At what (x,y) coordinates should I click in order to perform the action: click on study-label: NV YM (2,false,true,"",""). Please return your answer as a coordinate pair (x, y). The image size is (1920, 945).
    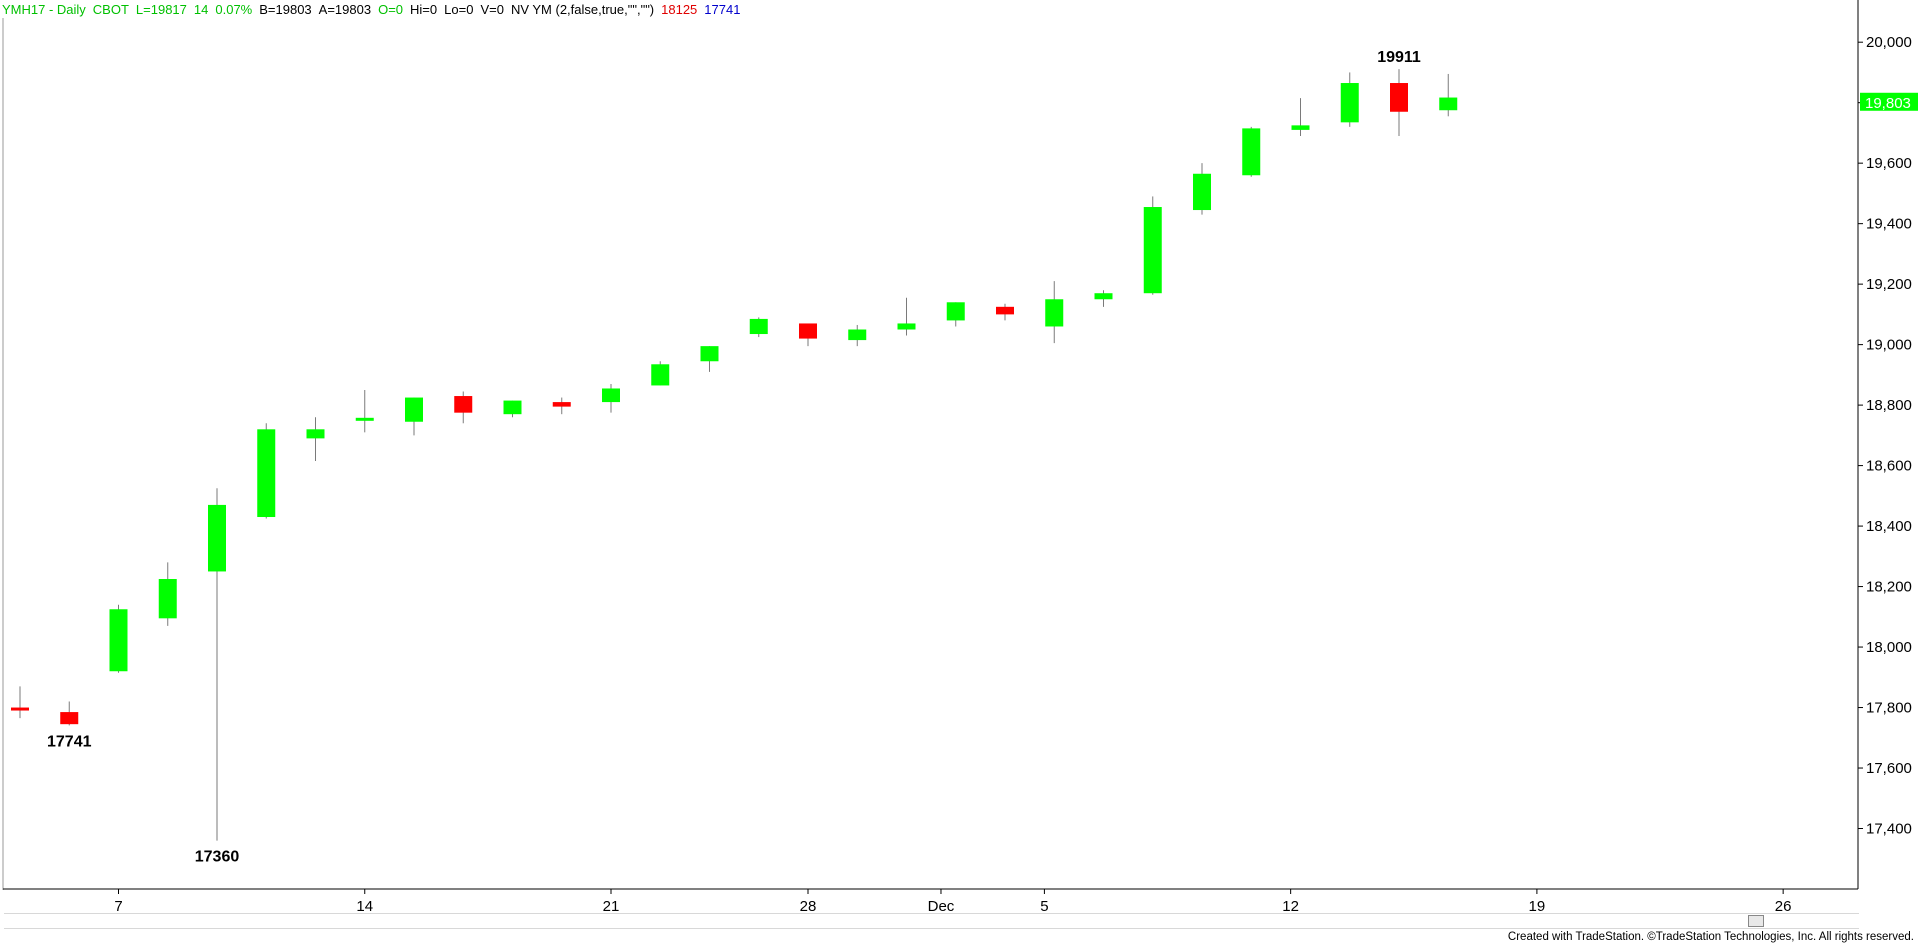
    Looking at the image, I should click on (582, 9).